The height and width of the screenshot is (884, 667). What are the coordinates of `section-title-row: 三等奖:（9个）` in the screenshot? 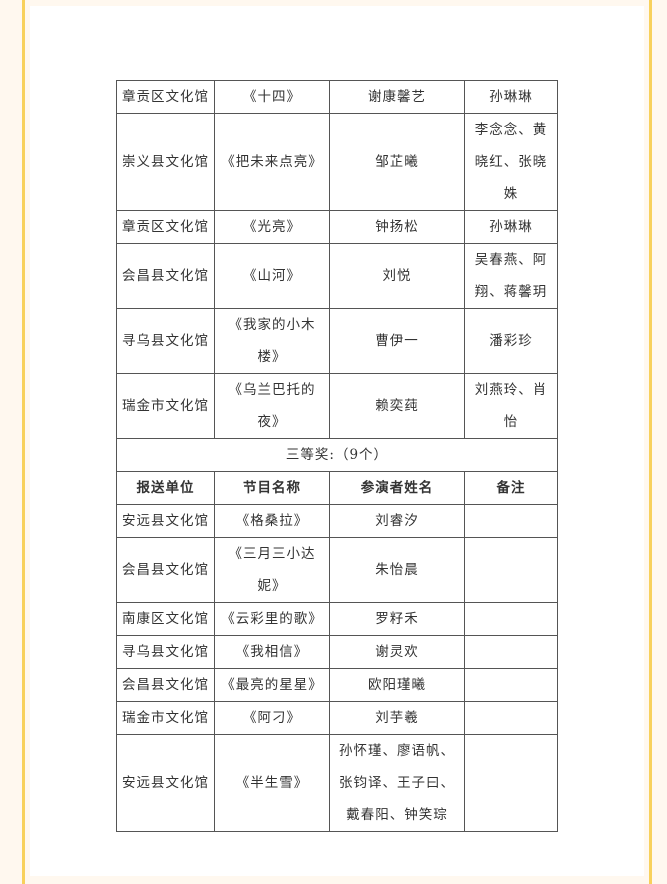 It's located at (337, 455).